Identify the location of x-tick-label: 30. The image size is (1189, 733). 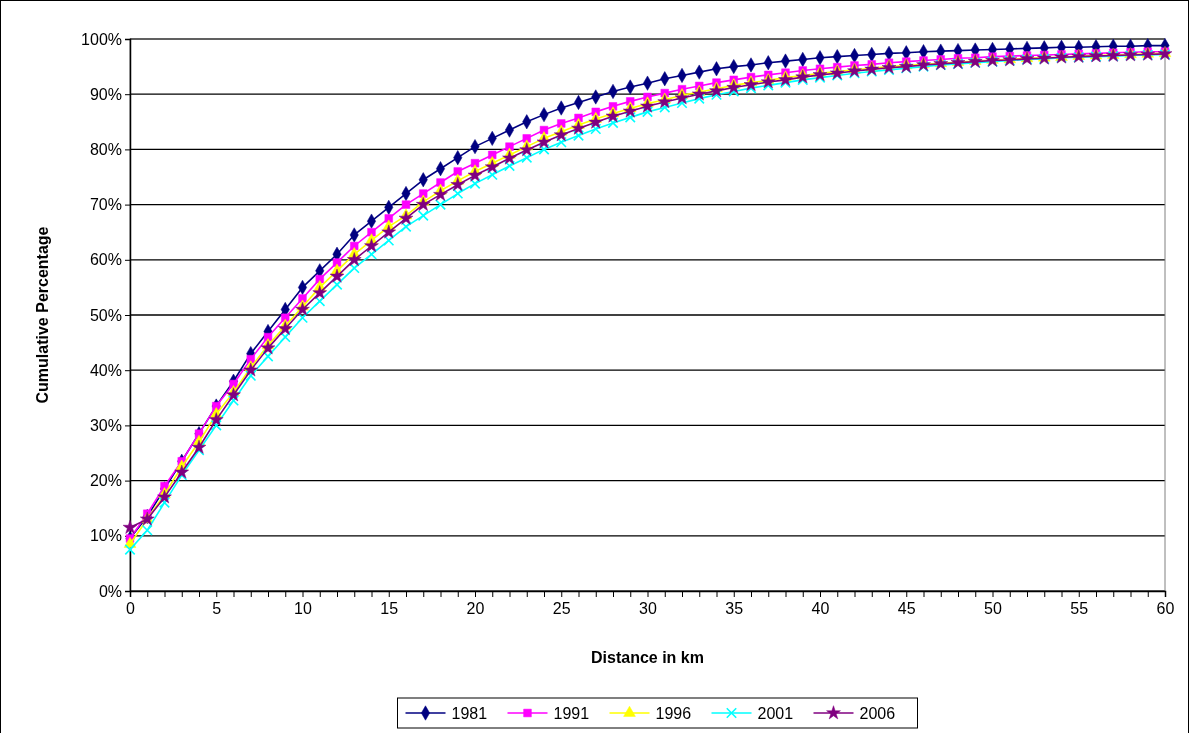
(648, 609).